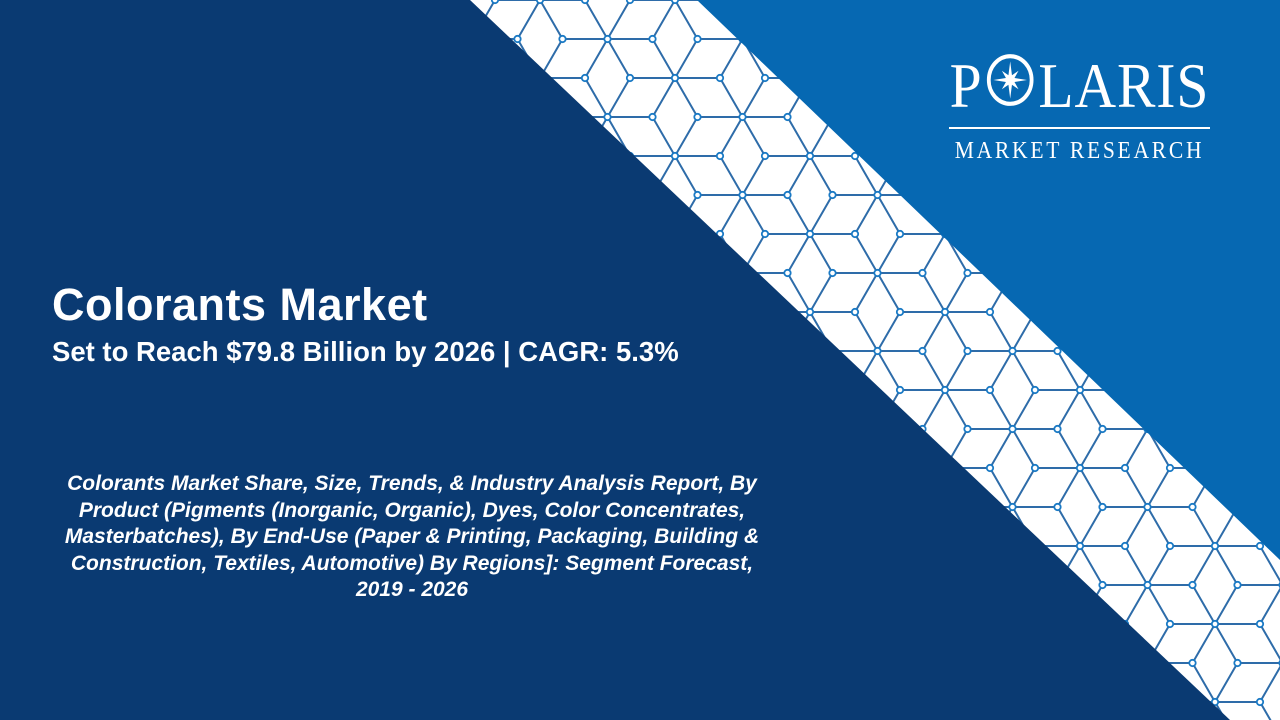  What do you see at coordinates (1124, 85) in the screenshot?
I see `logo-letters-laris: LARIS` at bounding box center [1124, 85].